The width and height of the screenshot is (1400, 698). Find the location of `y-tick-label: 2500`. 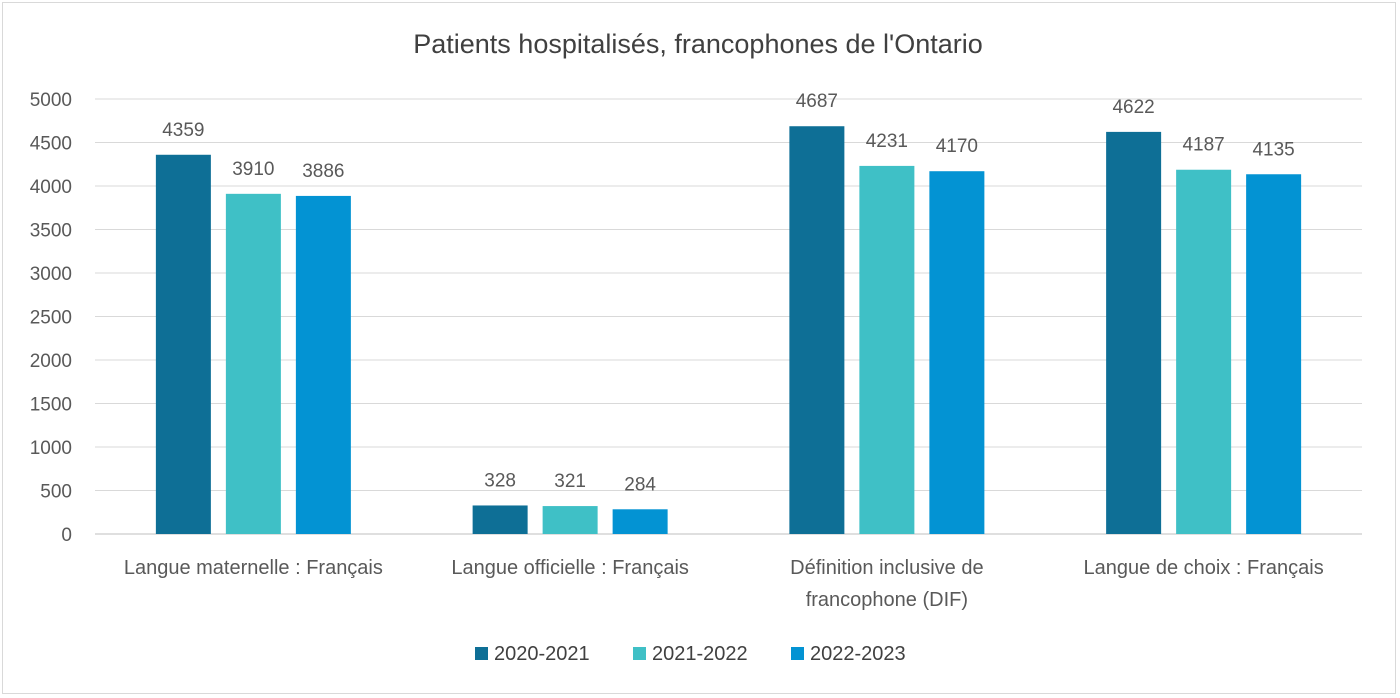

y-tick-label: 2500 is located at coordinates (51, 318).